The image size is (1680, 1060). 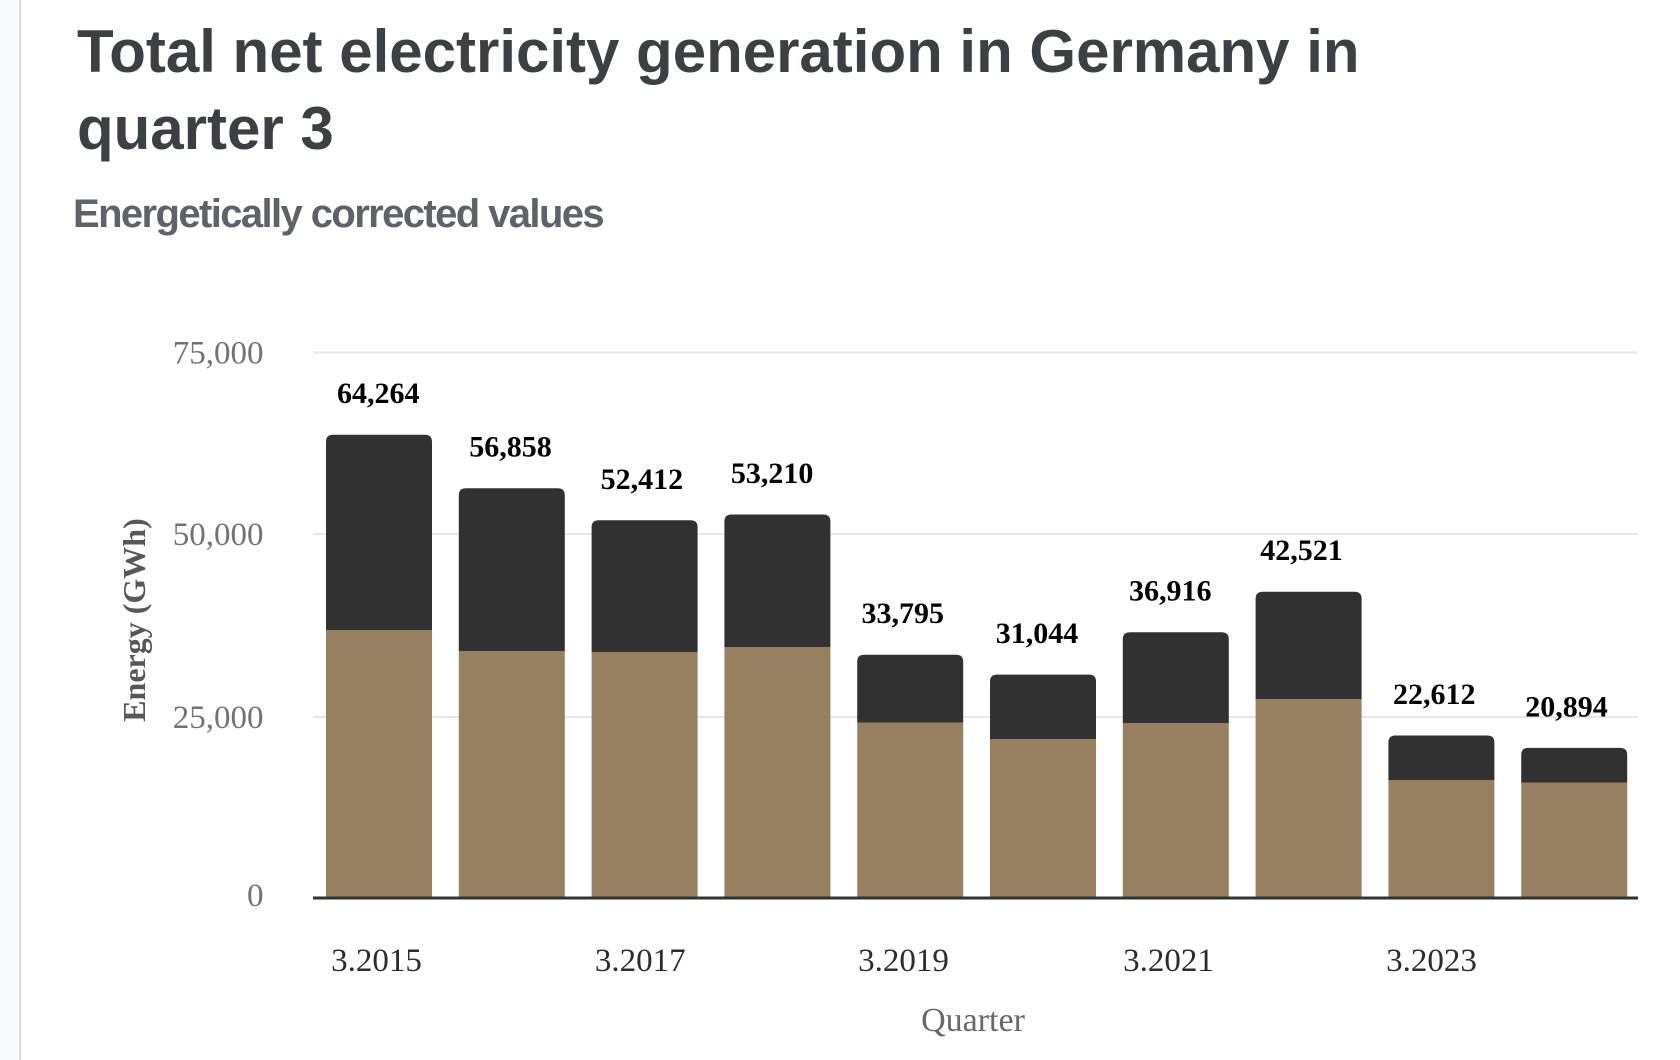 I want to click on svg-text: Energy (GWh), so click(x=134, y=620).